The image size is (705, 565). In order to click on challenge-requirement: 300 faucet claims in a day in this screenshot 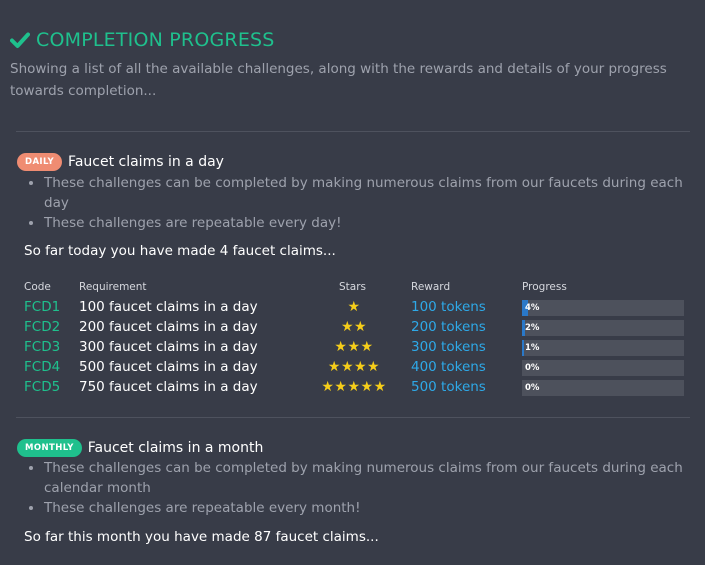, I will do `click(168, 347)`.